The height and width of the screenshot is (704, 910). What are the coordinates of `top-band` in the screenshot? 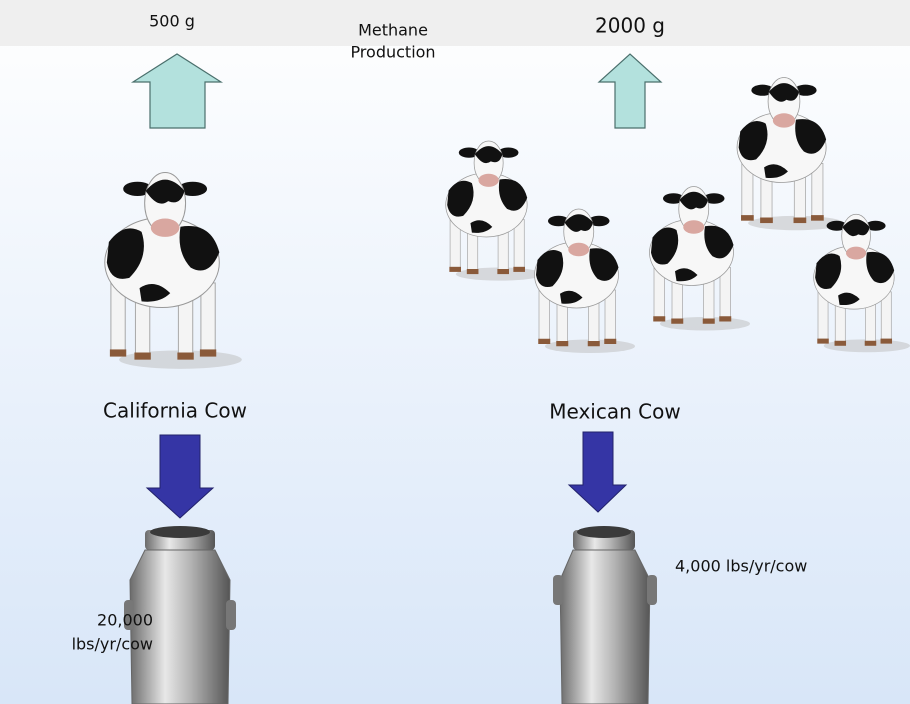 It's located at (455, 23).